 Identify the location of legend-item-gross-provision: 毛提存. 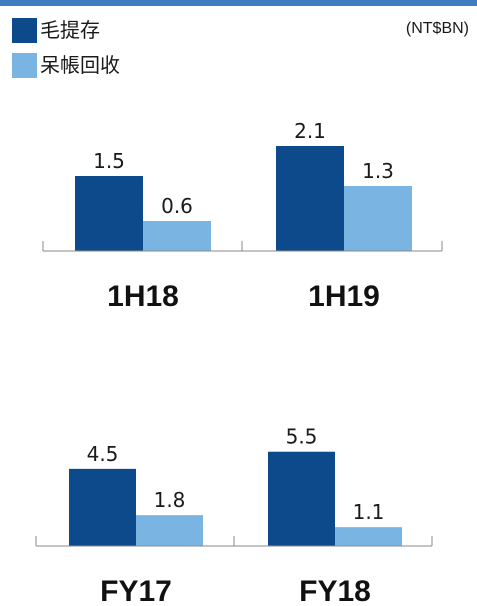
(66, 30).